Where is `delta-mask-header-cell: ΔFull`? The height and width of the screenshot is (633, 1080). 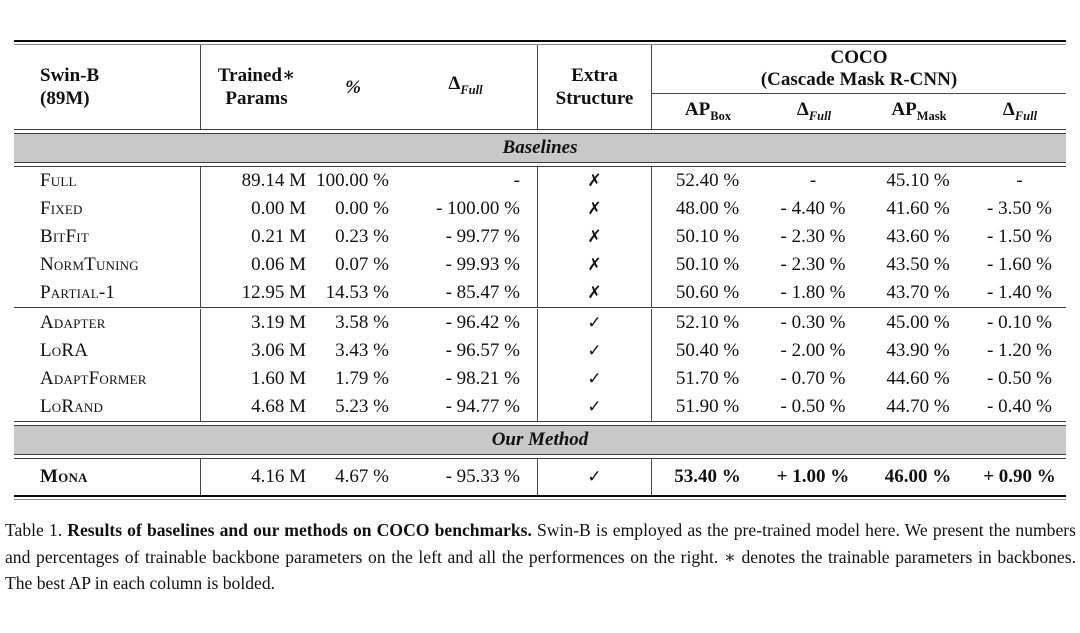 delta-mask-header-cell: ΔFull is located at coordinates (1020, 111).